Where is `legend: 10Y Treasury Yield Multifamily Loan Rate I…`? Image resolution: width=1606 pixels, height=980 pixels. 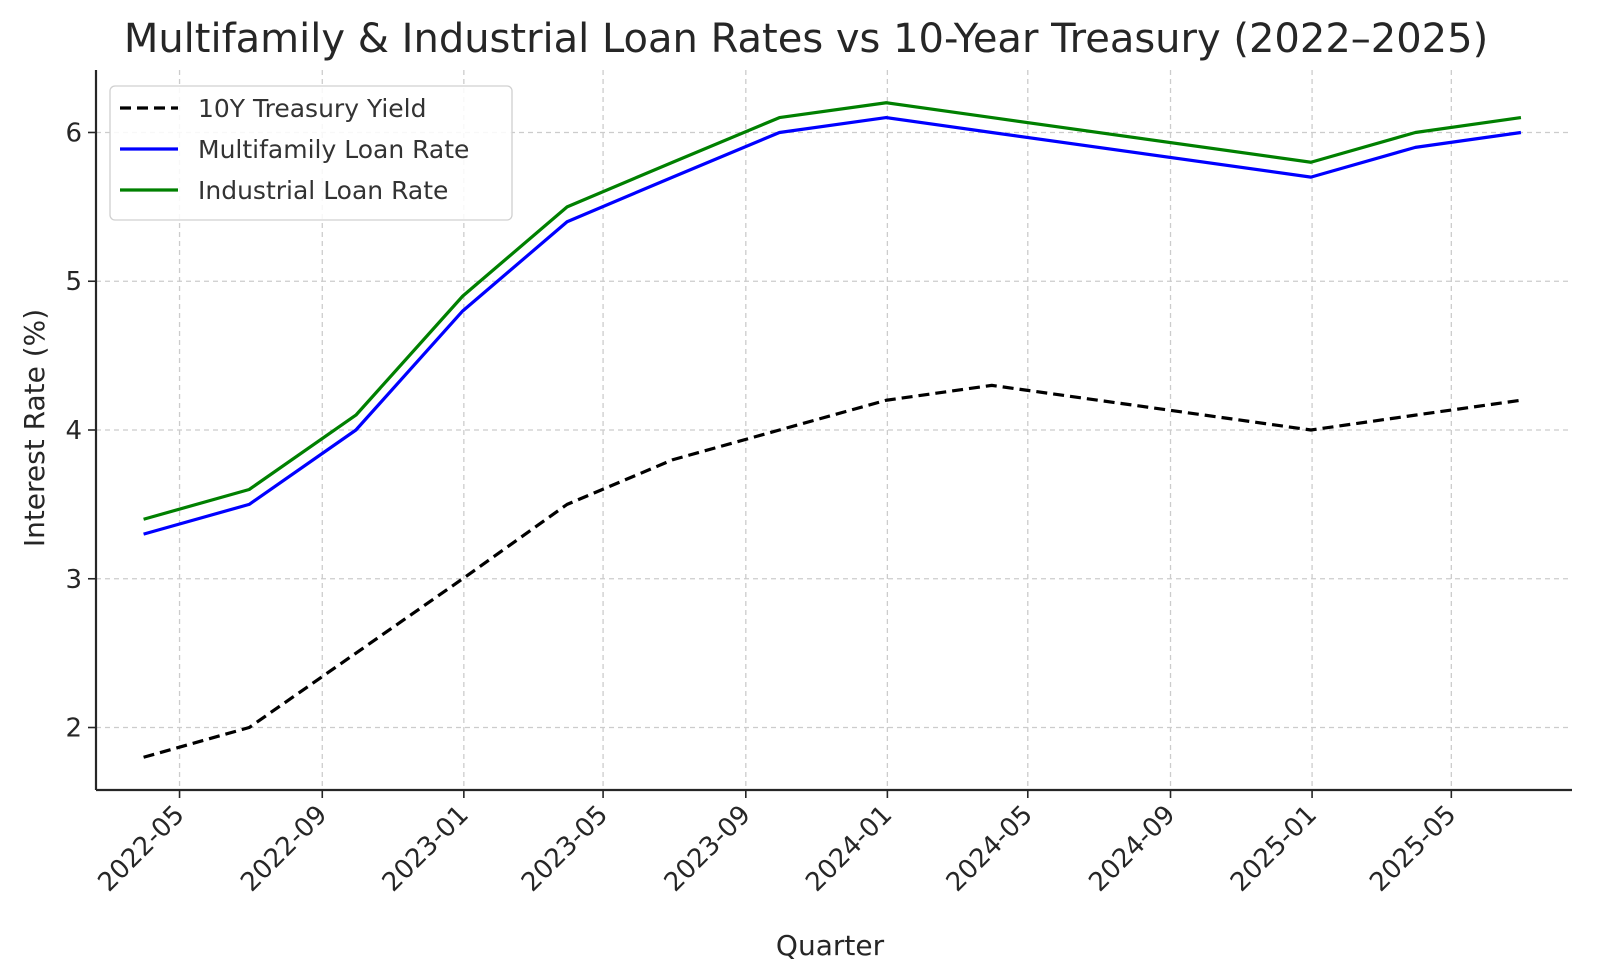 legend: 10Y Treasury Yield Multifamily Loan Rate I… is located at coordinates (311, 153).